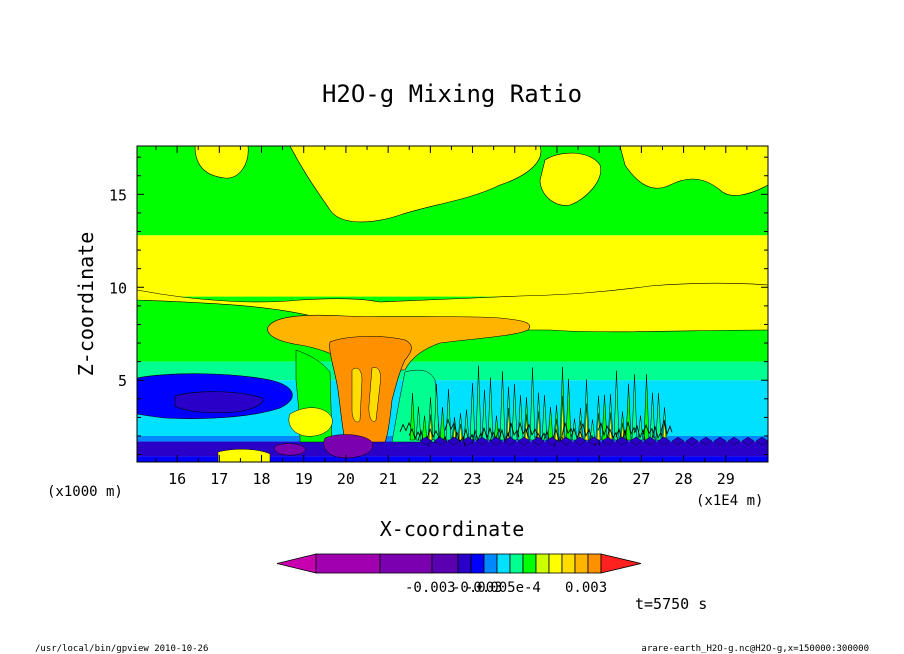 The image size is (904, 654). What do you see at coordinates (729, 501) in the screenshot?
I see `x-unit-right: (x1E4 m)` at bounding box center [729, 501].